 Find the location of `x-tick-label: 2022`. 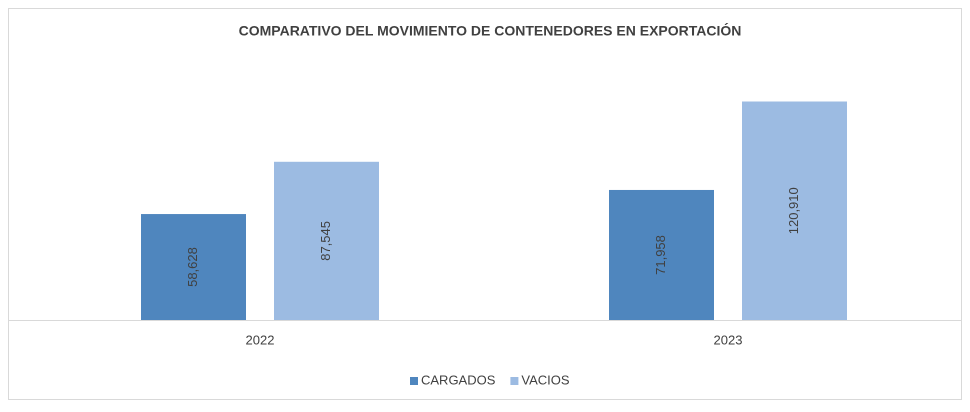

x-tick-label: 2022 is located at coordinates (260, 339).